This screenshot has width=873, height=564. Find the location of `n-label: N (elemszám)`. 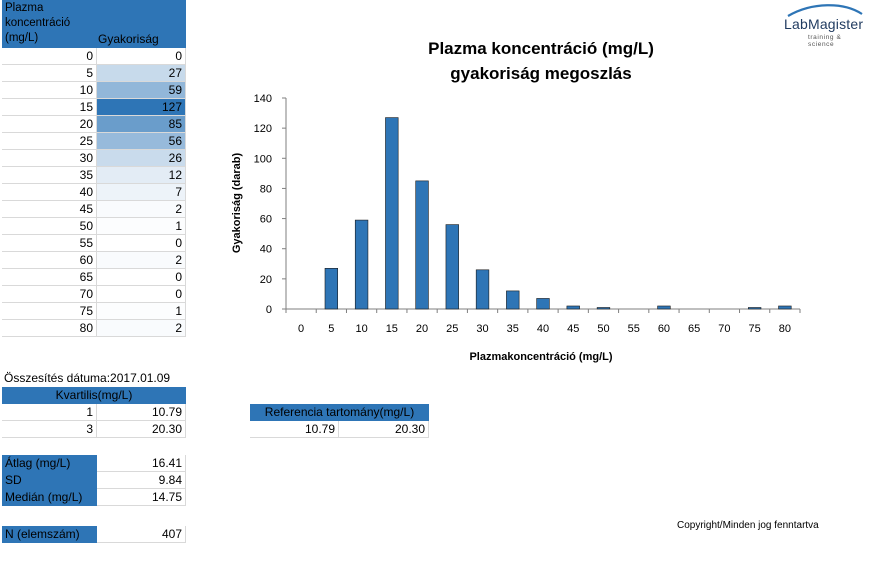

n-label: N (elemszám) is located at coordinates (49, 534).